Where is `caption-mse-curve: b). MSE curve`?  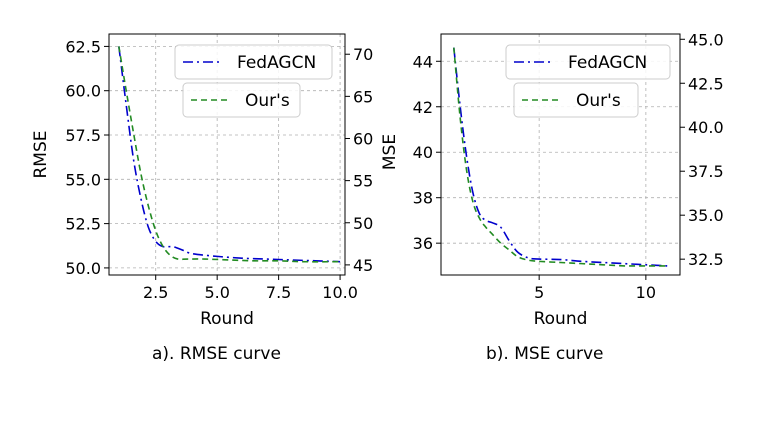
caption-mse-curve: b). MSE curve is located at coordinates (545, 354).